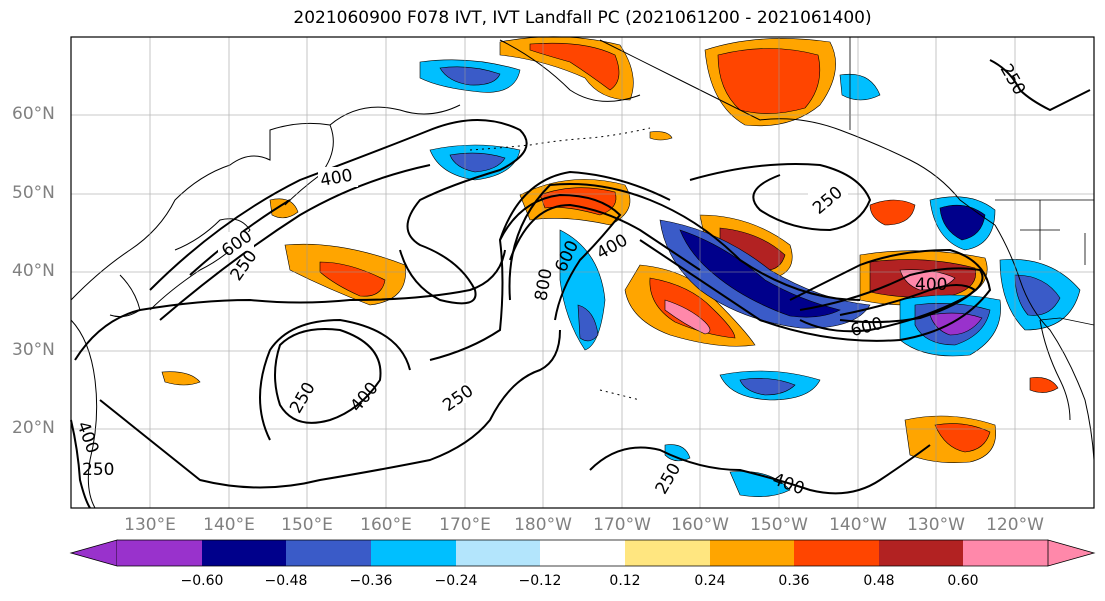  What do you see at coordinates (962, 222) in the screenshot?
I see `shade-neg-gulf-core` at bounding box center [962, 222].